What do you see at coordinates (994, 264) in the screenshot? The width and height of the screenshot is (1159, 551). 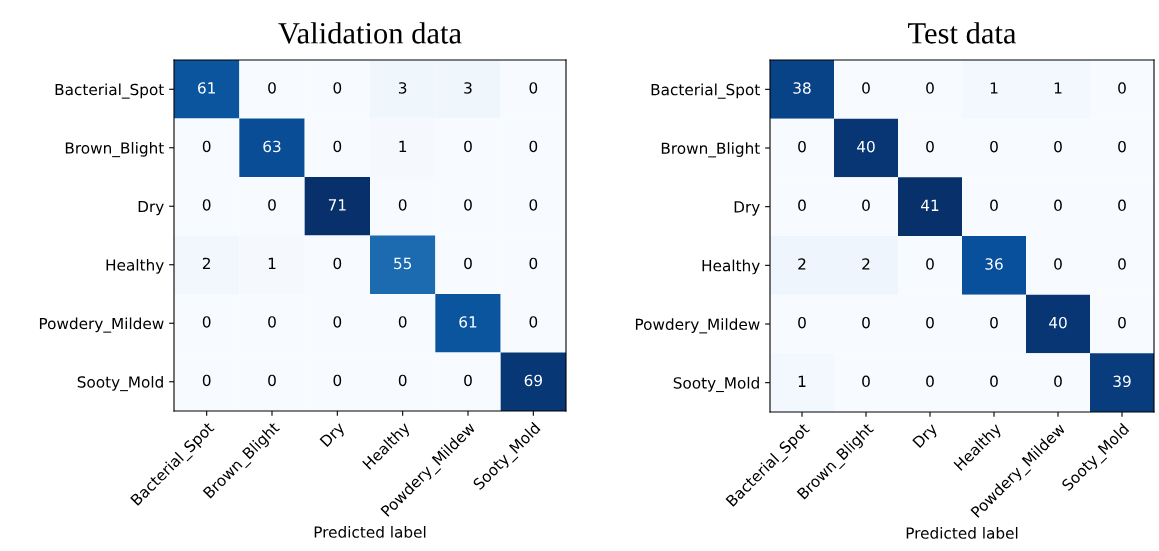 I see `data-label: 36` at bounding box center [994, 264].